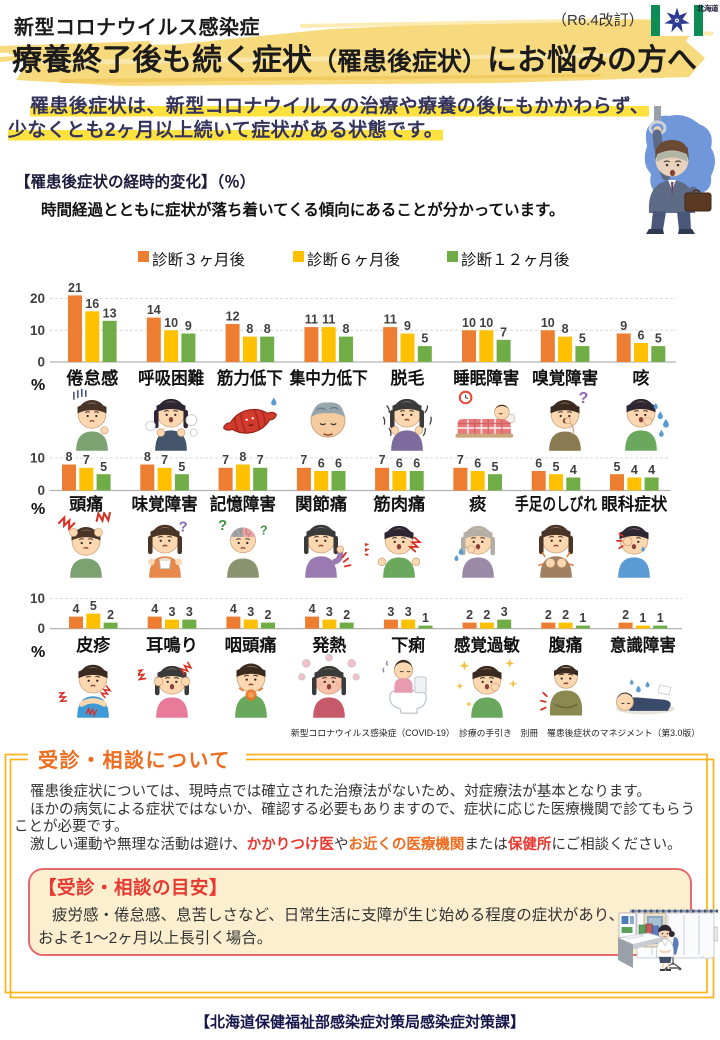 The width and height of the screenshot is (720, 1040). I want to click on svg-text: 耳鳴り, so click(172, 645).